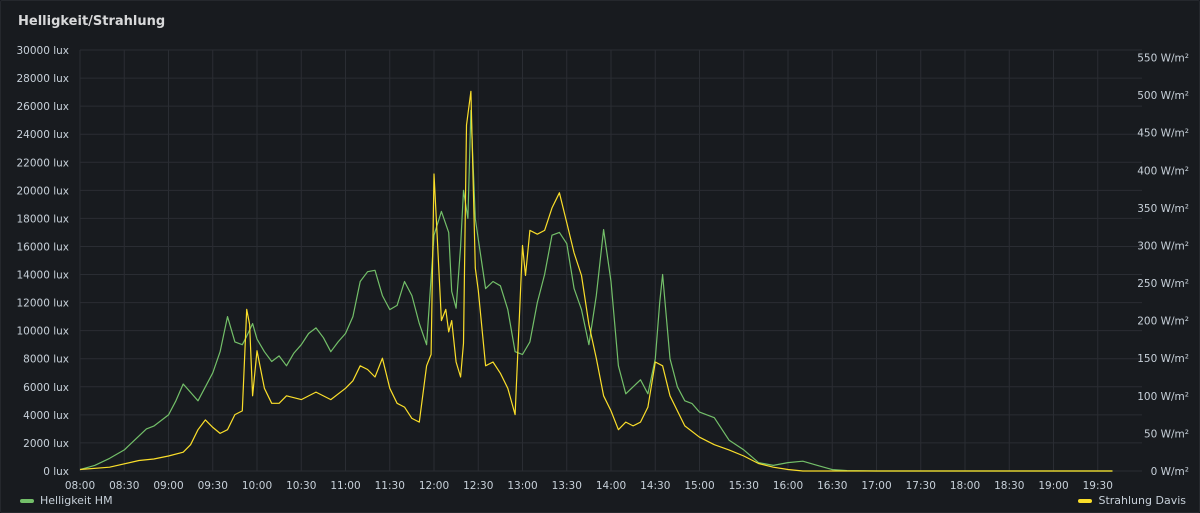 This screenshot has width=1200, height=513. What do you see at coordinates (699, 486) in the screenshot?
I see `x-tick-label: 15:00` at bounding box center [699, 486].